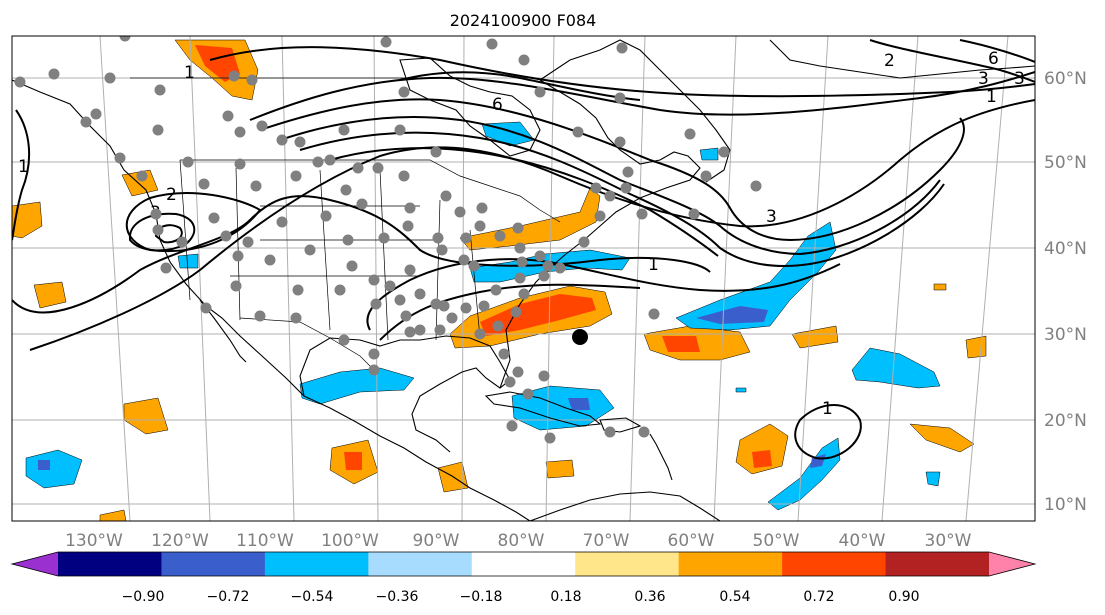  What do you see at coordinates (818, 597) in the screenshot?
I see `colorbar-tick-label: 0.72` at bounding box center [818, 597].